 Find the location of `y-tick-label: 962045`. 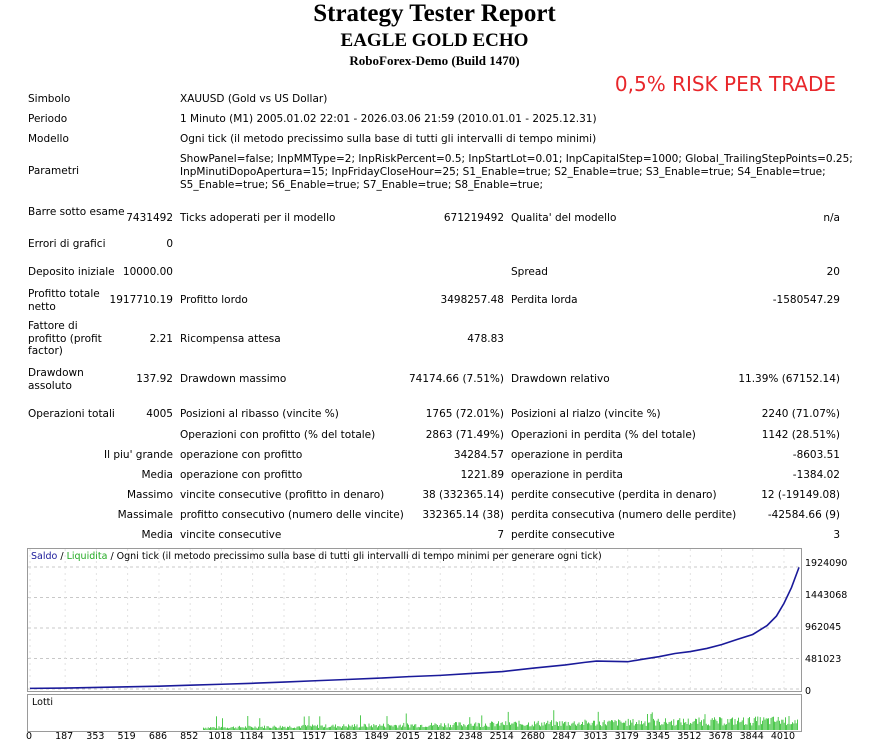

y-tick-label: 962045 is located at coordinates (823, 627).